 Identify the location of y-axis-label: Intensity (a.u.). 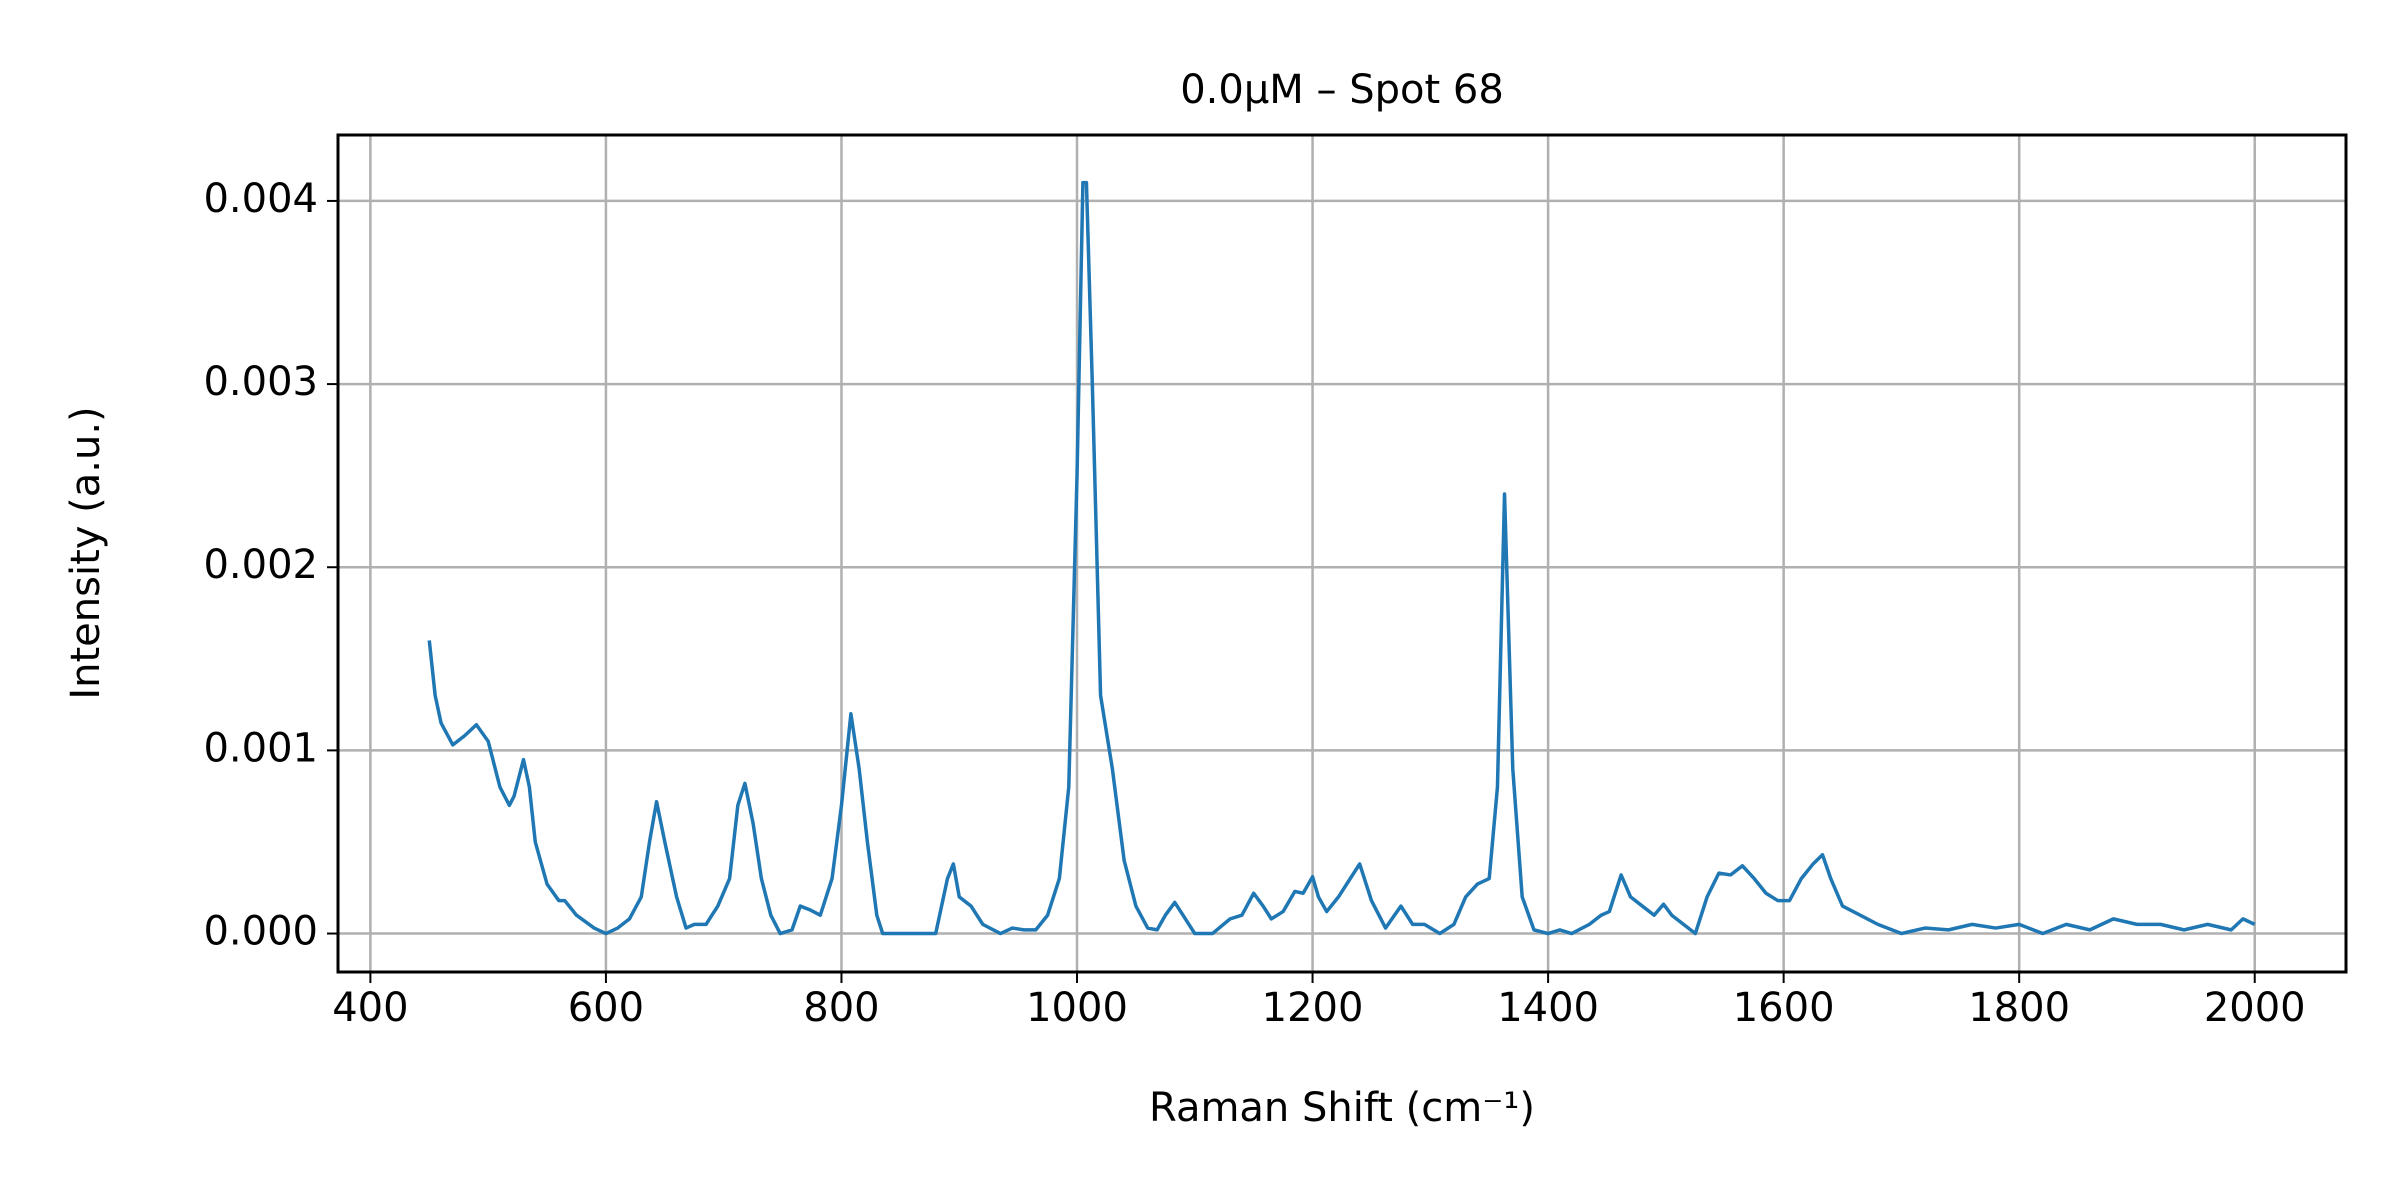
(86, 552).